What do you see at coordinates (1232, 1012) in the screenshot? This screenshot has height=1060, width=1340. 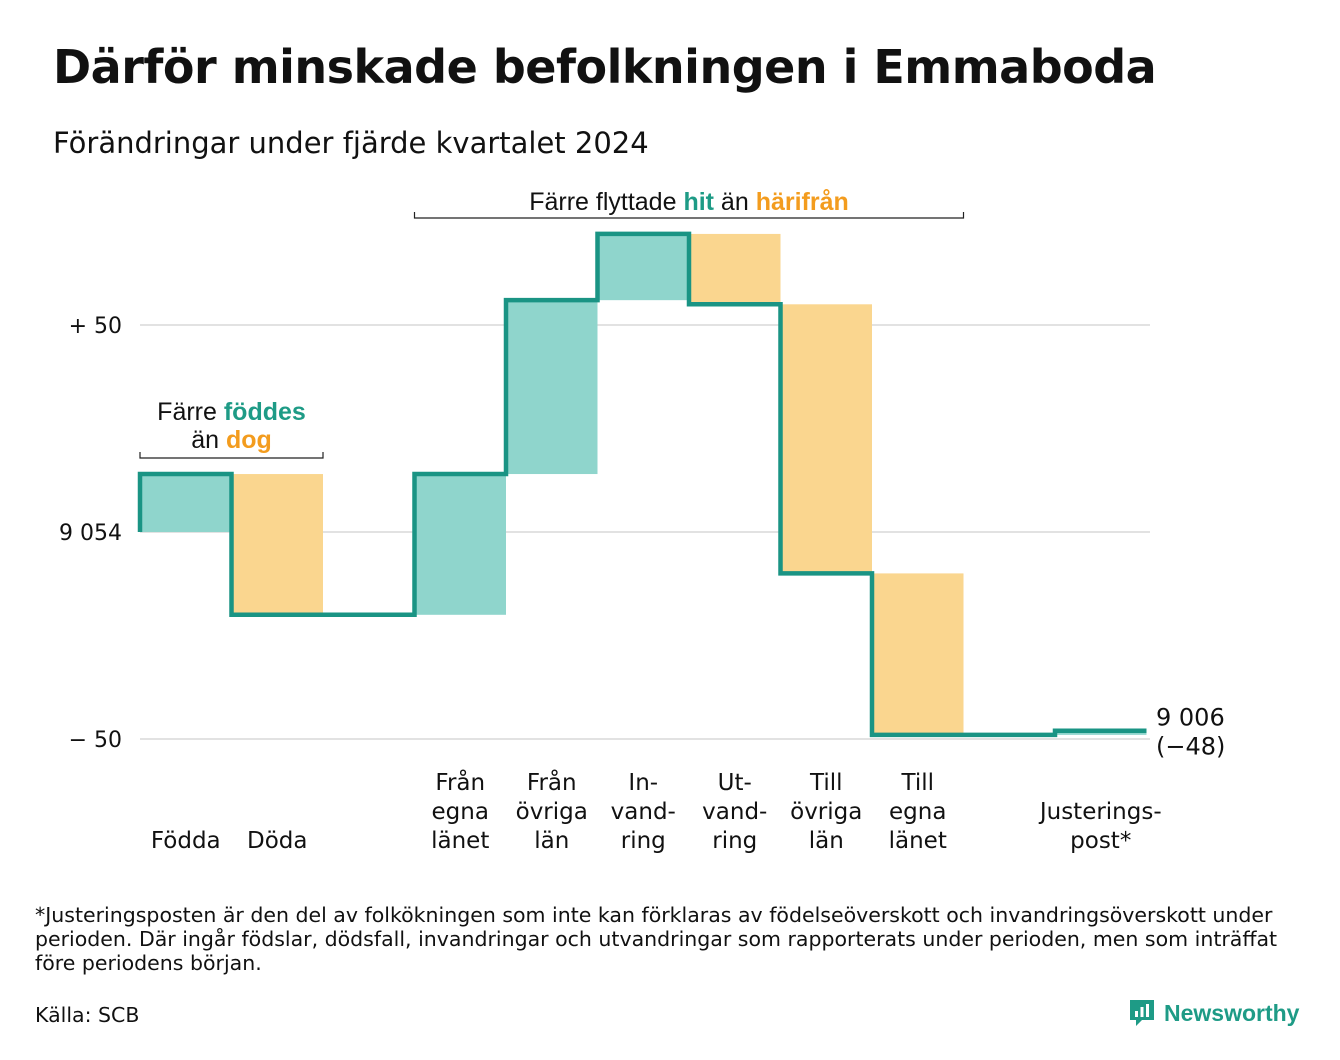 I see `brand-name: Newsworthy` at bounding box center [1232, 1012].